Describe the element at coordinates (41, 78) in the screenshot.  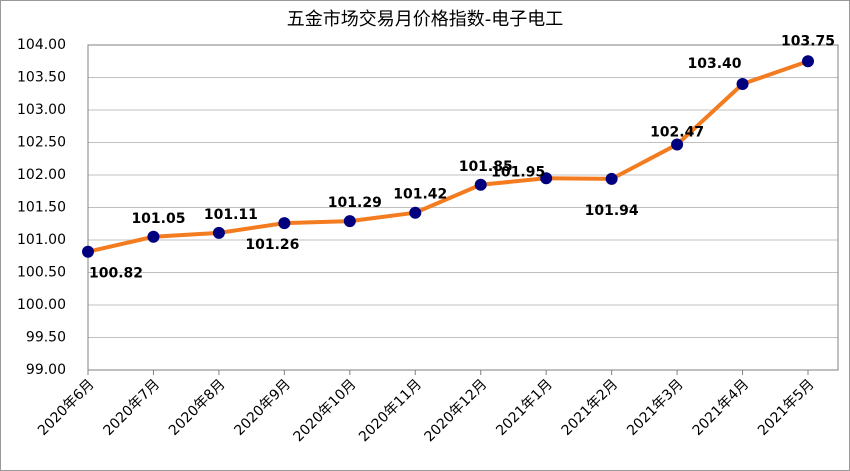
I see `y-tick-label: 103.50` at that location.